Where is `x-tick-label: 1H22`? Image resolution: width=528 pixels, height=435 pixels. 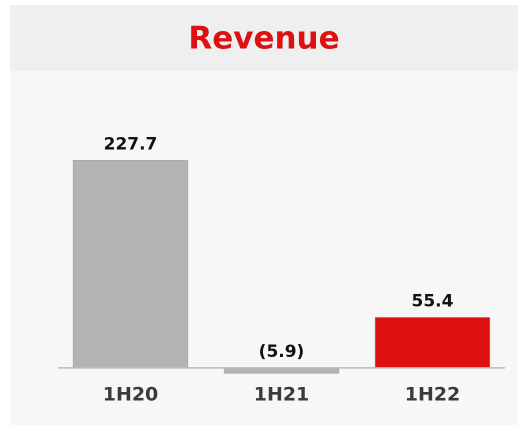
x-tick-label: 1H22 is located at coordinates (433, 395).